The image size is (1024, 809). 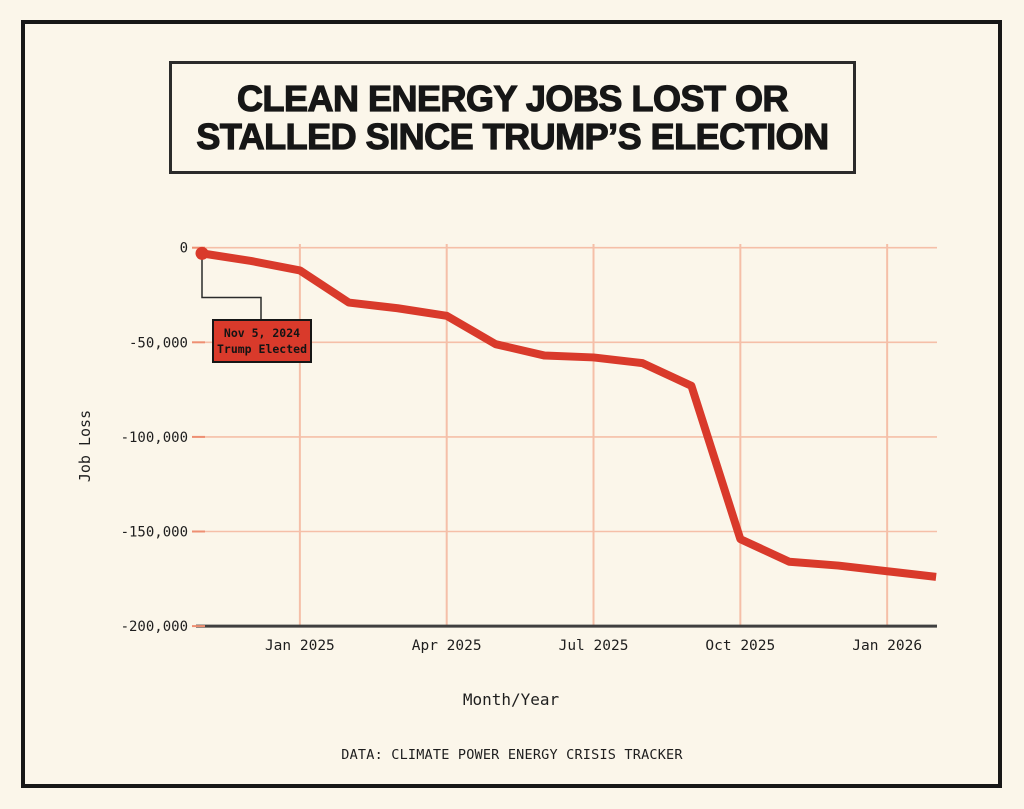 I want to click on y-tick-label: -50,000, so click(x=158, y=343).